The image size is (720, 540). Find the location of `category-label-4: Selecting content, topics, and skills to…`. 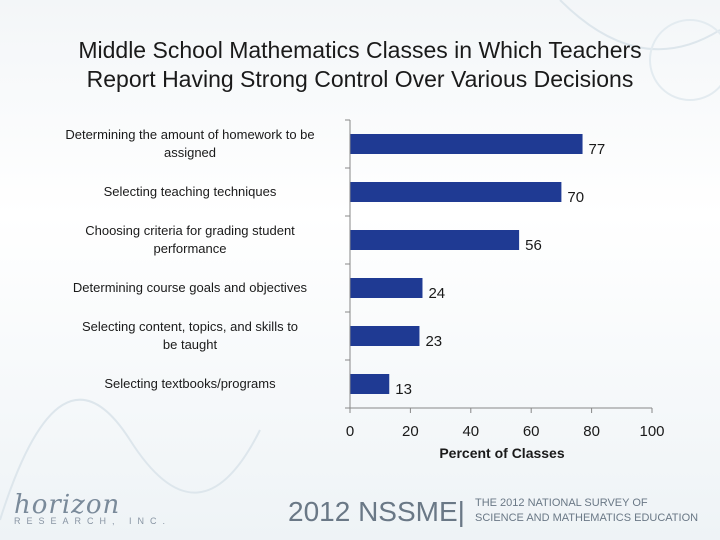

category-label-4: Selecting content, topics, and skills to… is located at coordinates (190, 335).